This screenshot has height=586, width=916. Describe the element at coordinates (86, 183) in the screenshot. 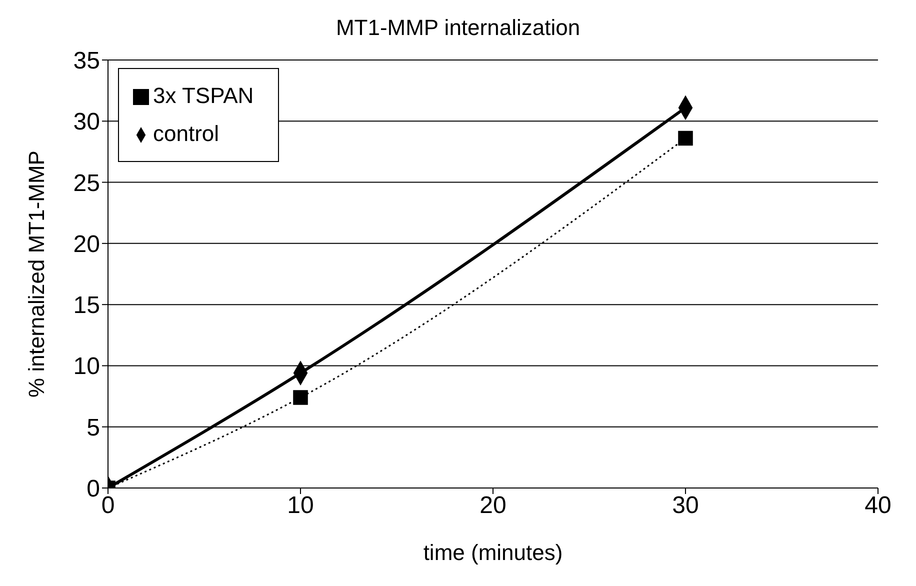

I see `y-tick-label: 25` at that location.